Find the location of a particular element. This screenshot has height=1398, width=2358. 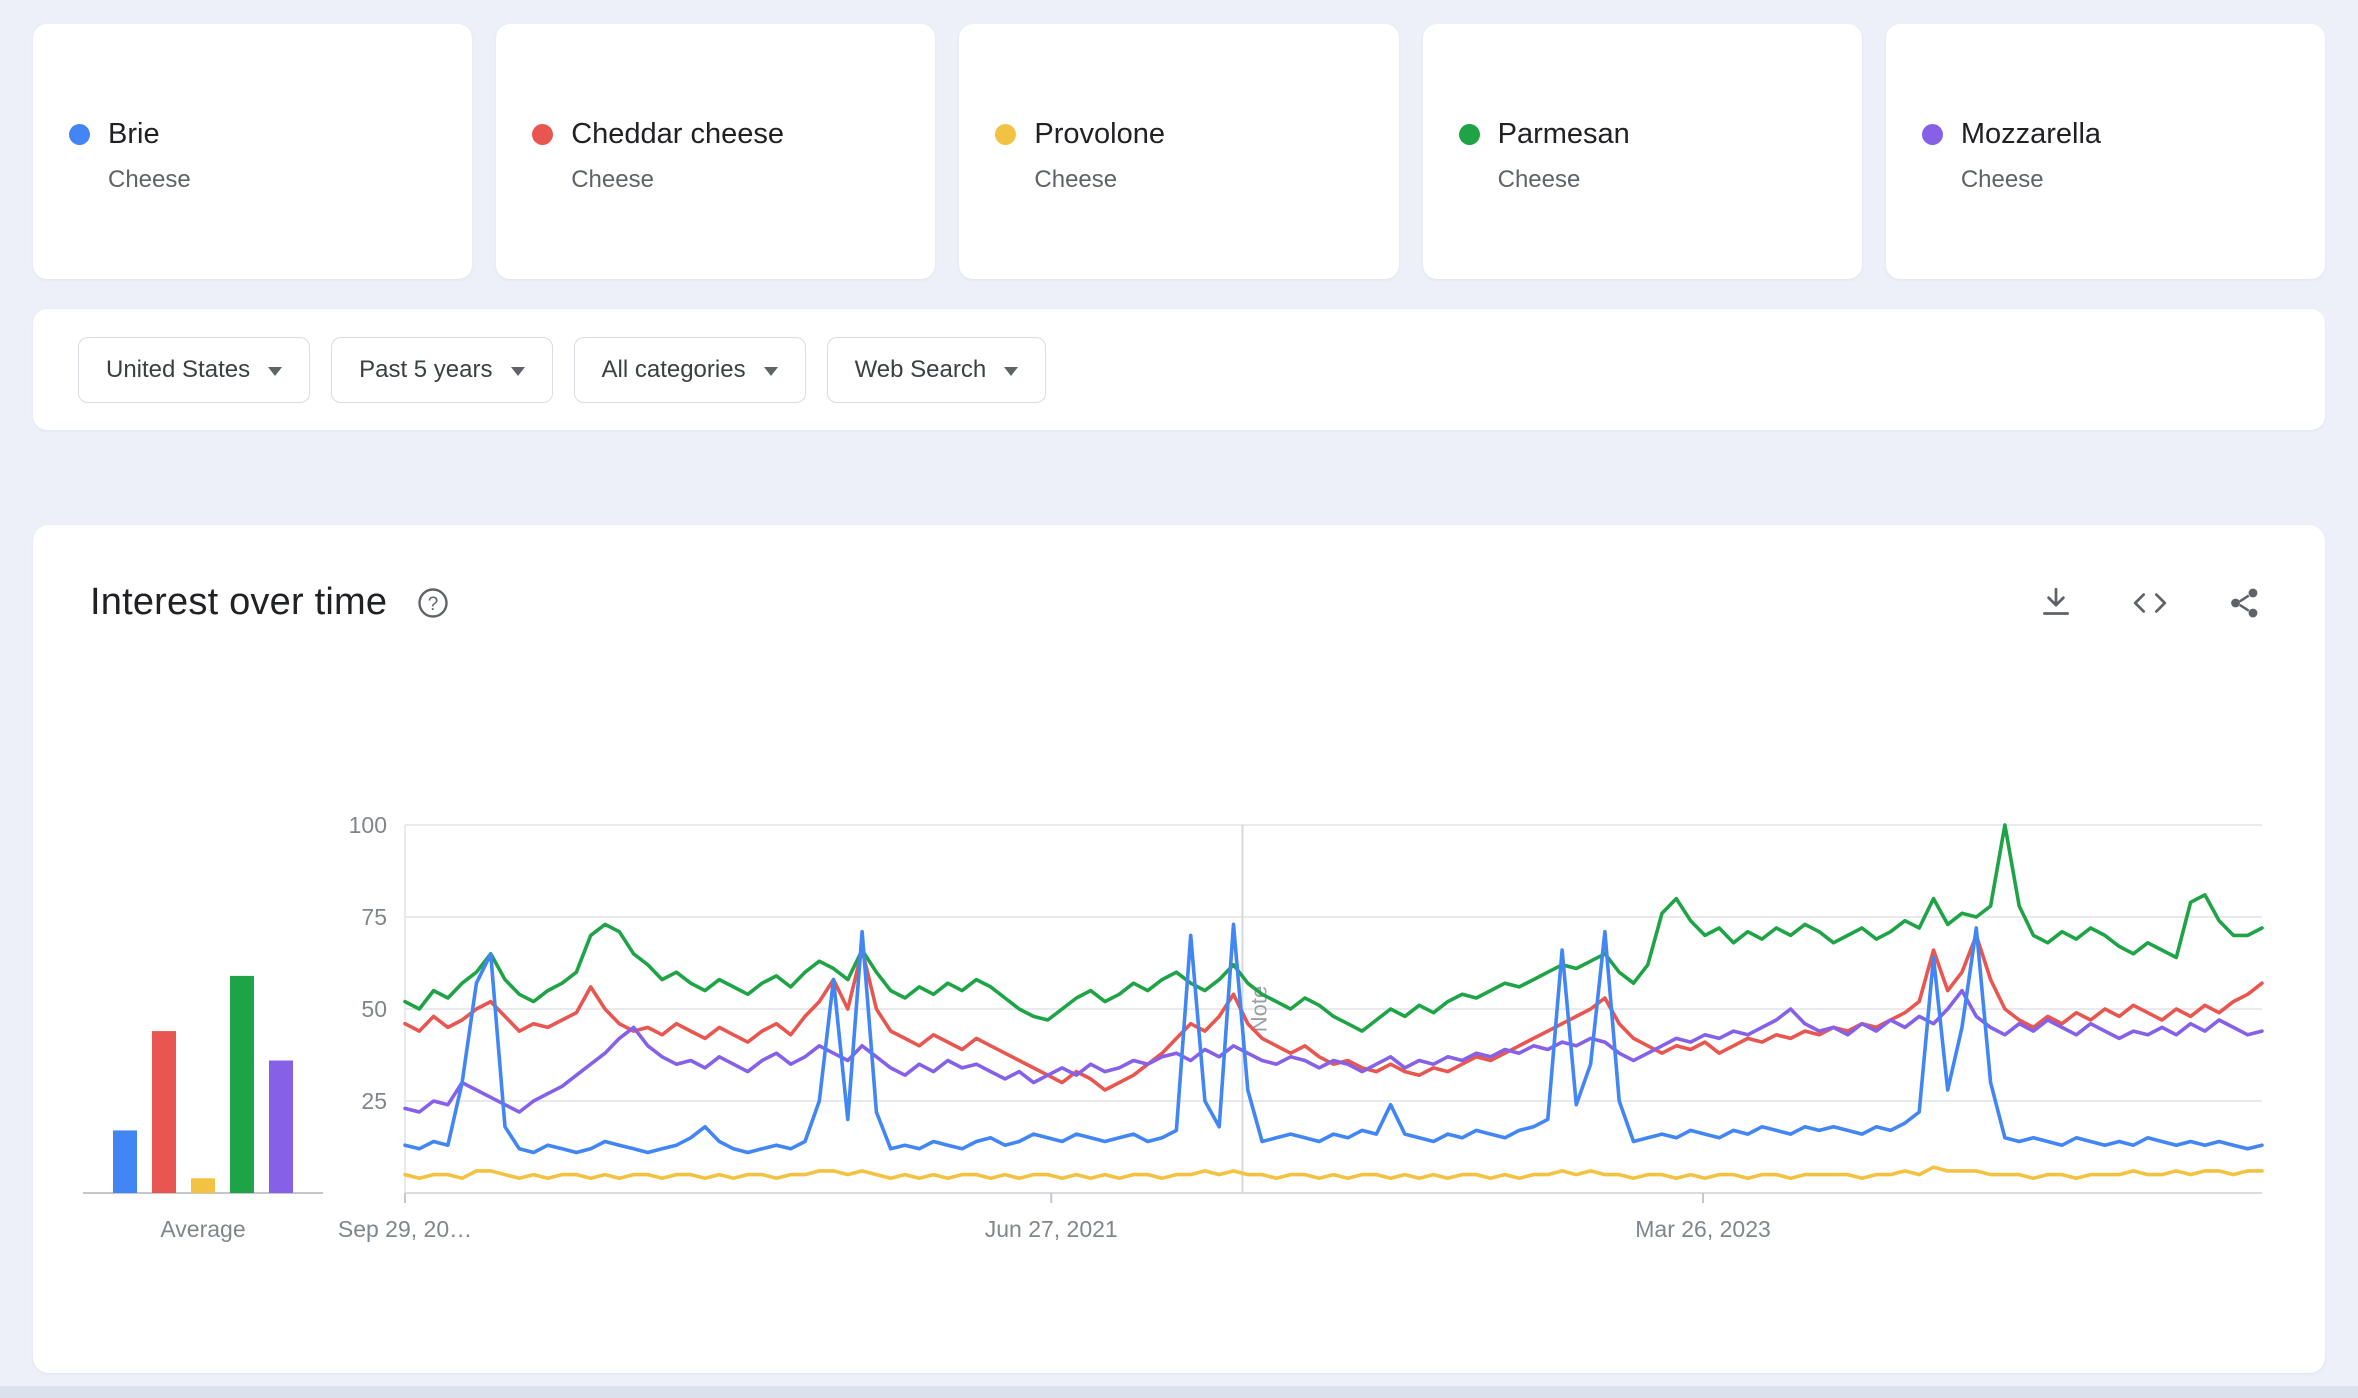

term-card-mozzarella: Mozzarella Cheese is located at coordinates (2105, 151).